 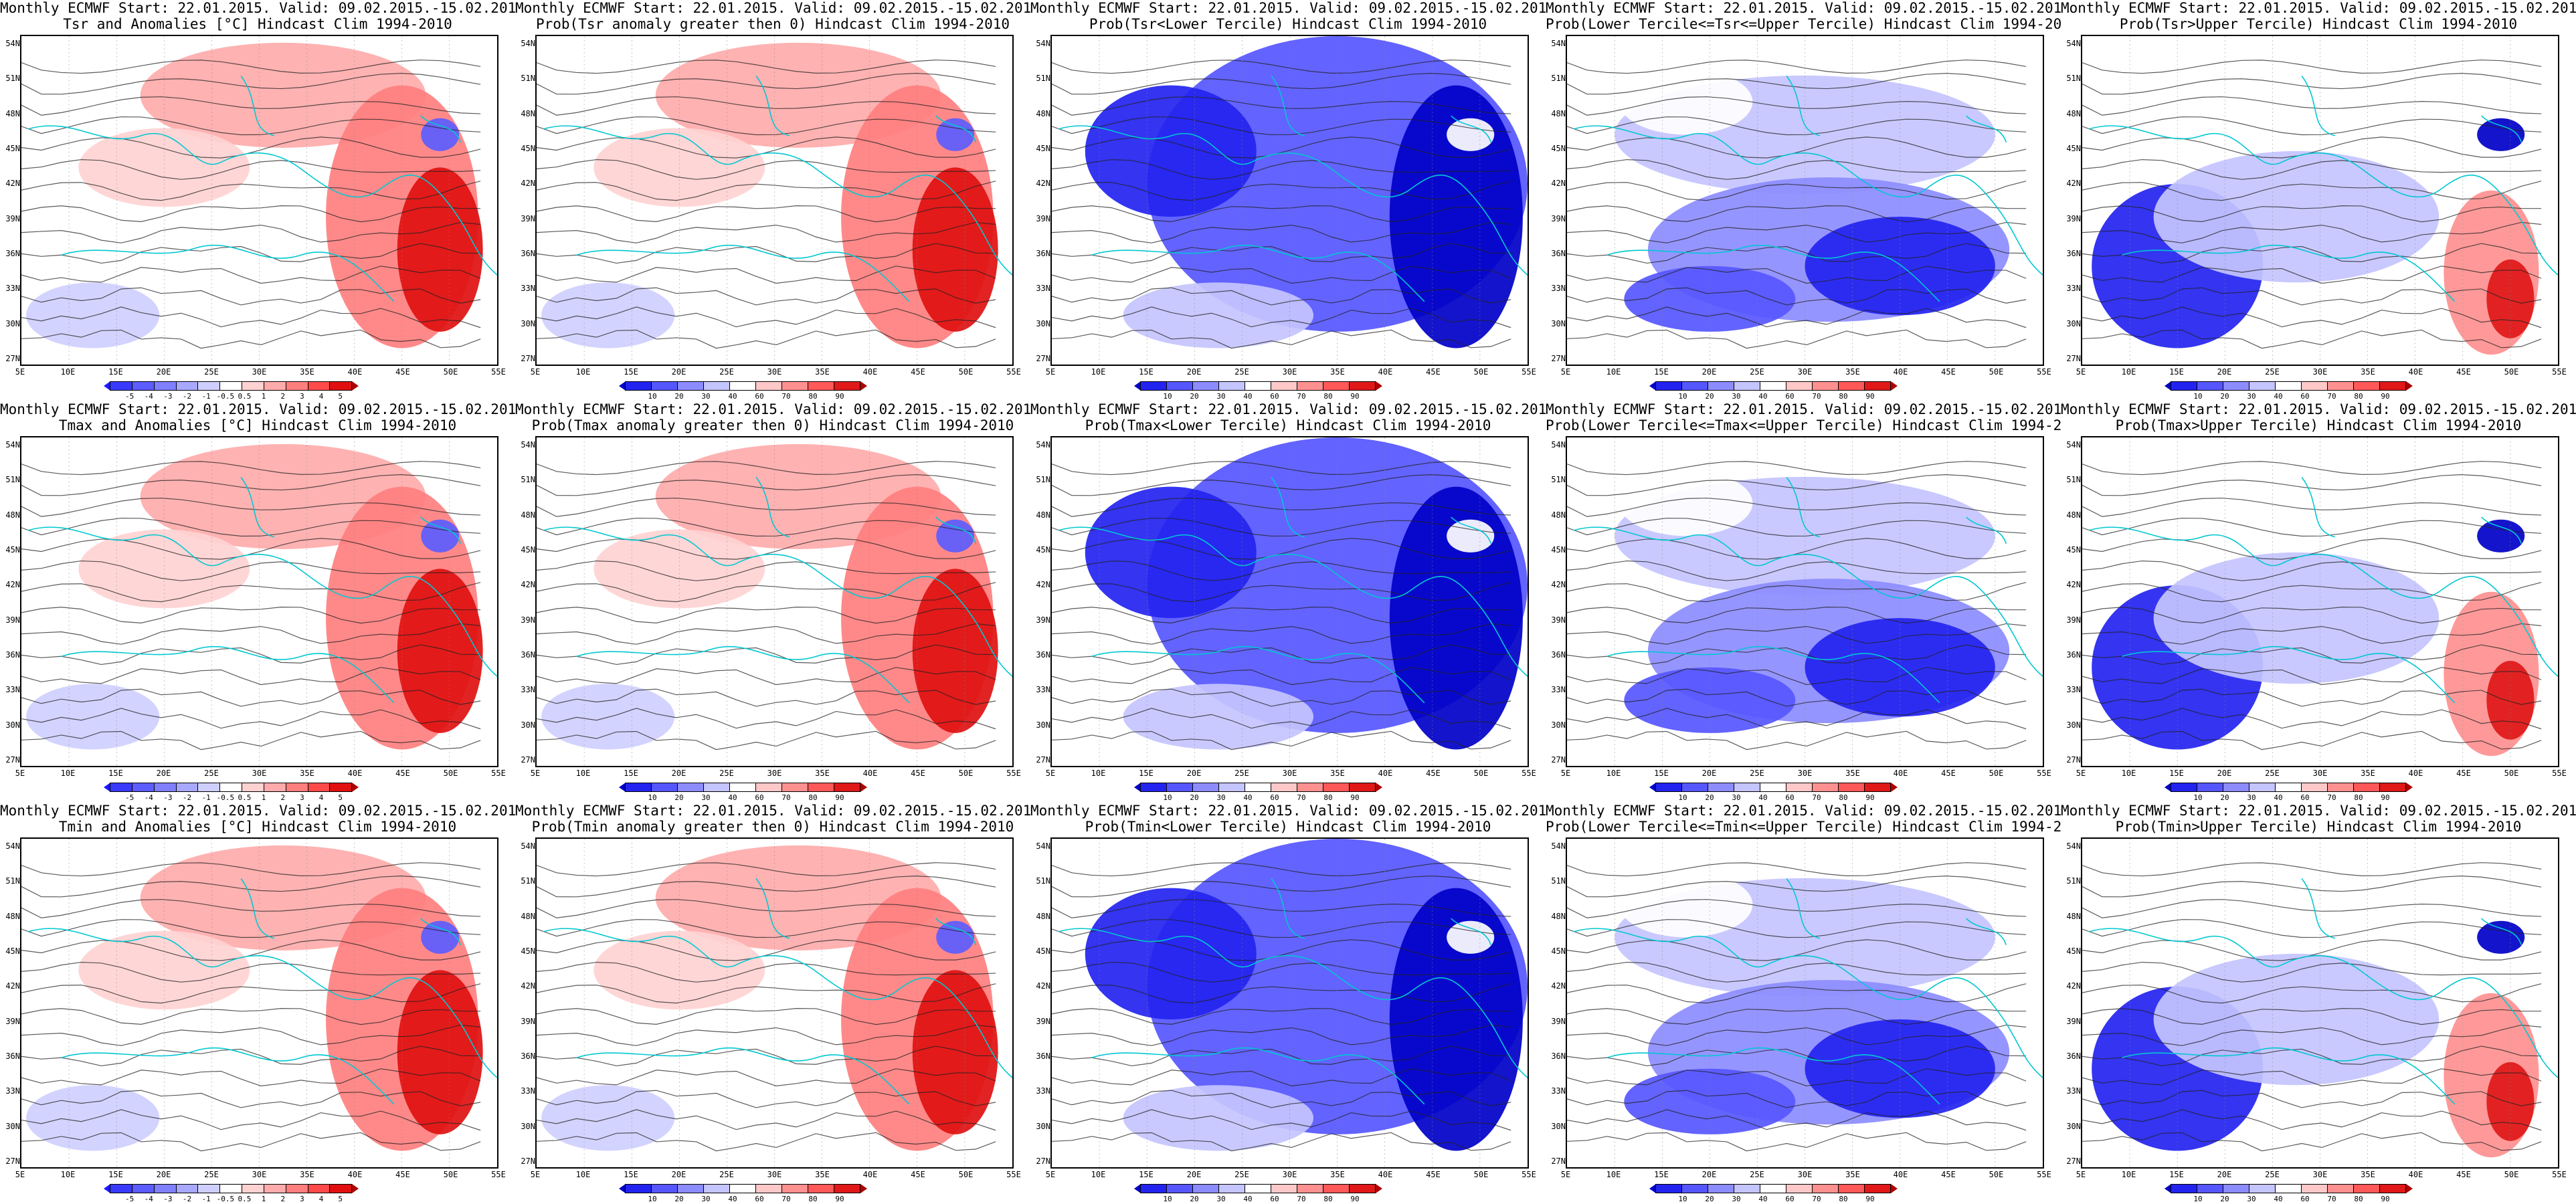 I want to click on colorbar-tick-label: 4, so click(x=321, y=797).